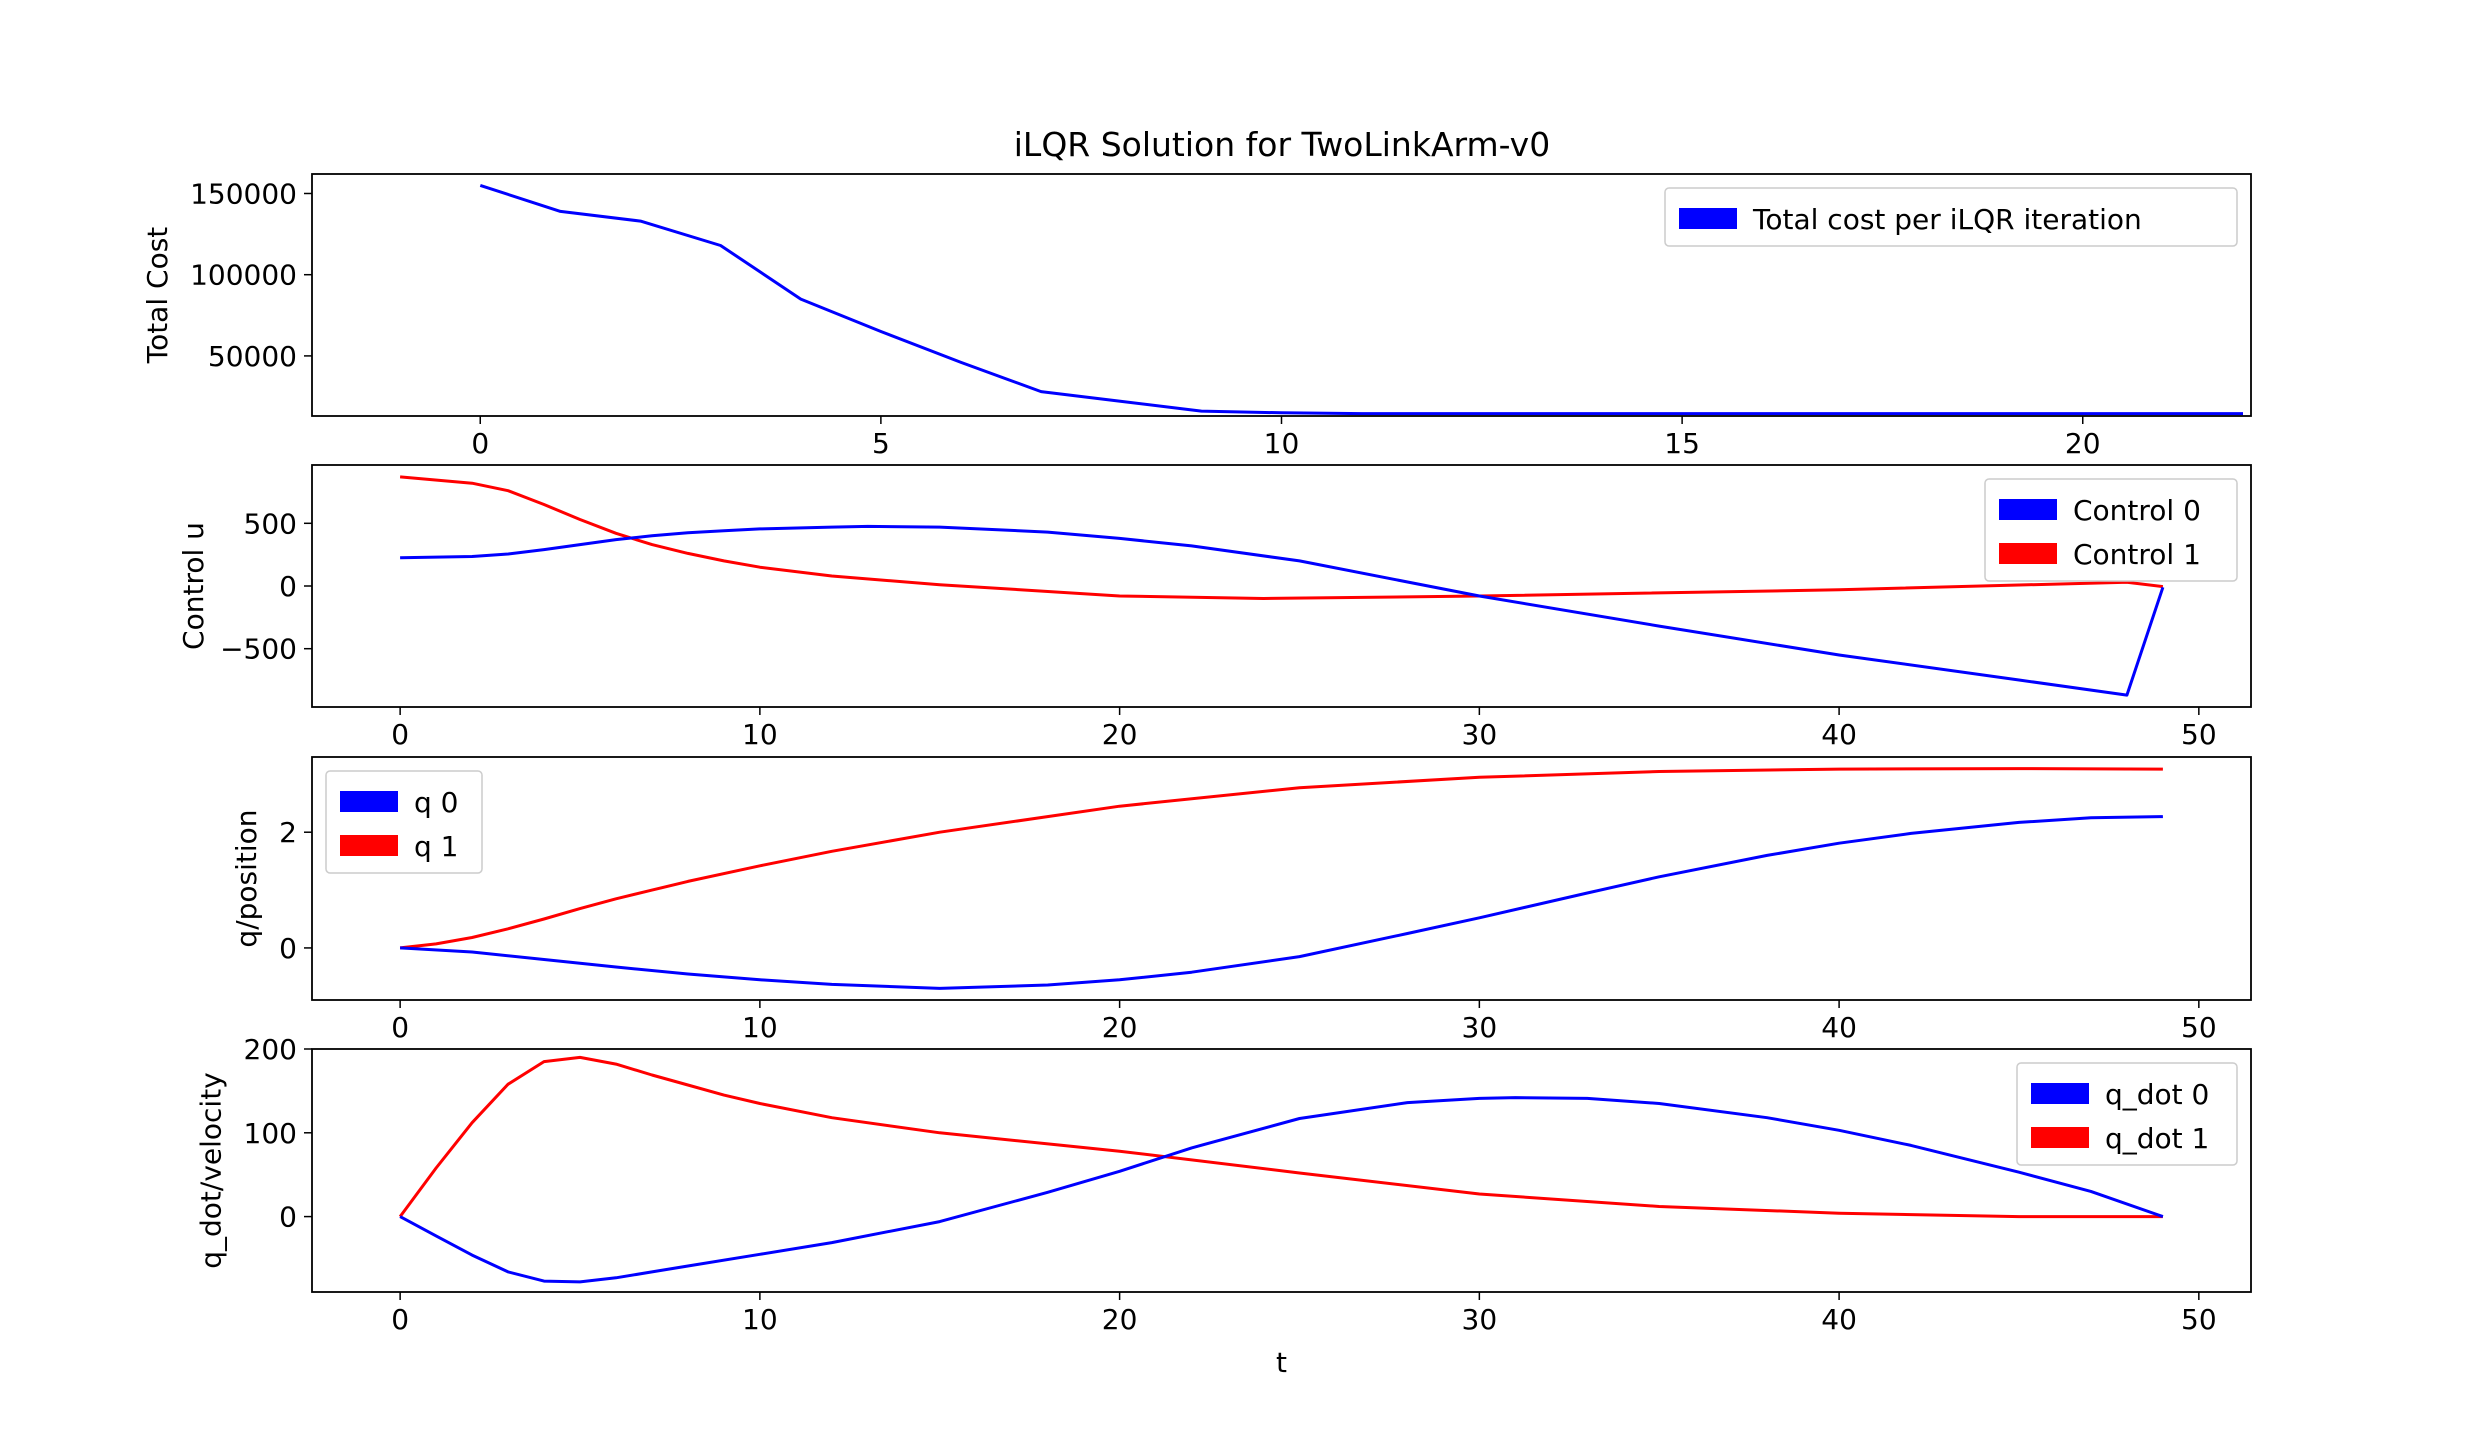 This screenshot has width=2474, height=1438. I want to click on y-tick-label: −500, so click(258, 649).